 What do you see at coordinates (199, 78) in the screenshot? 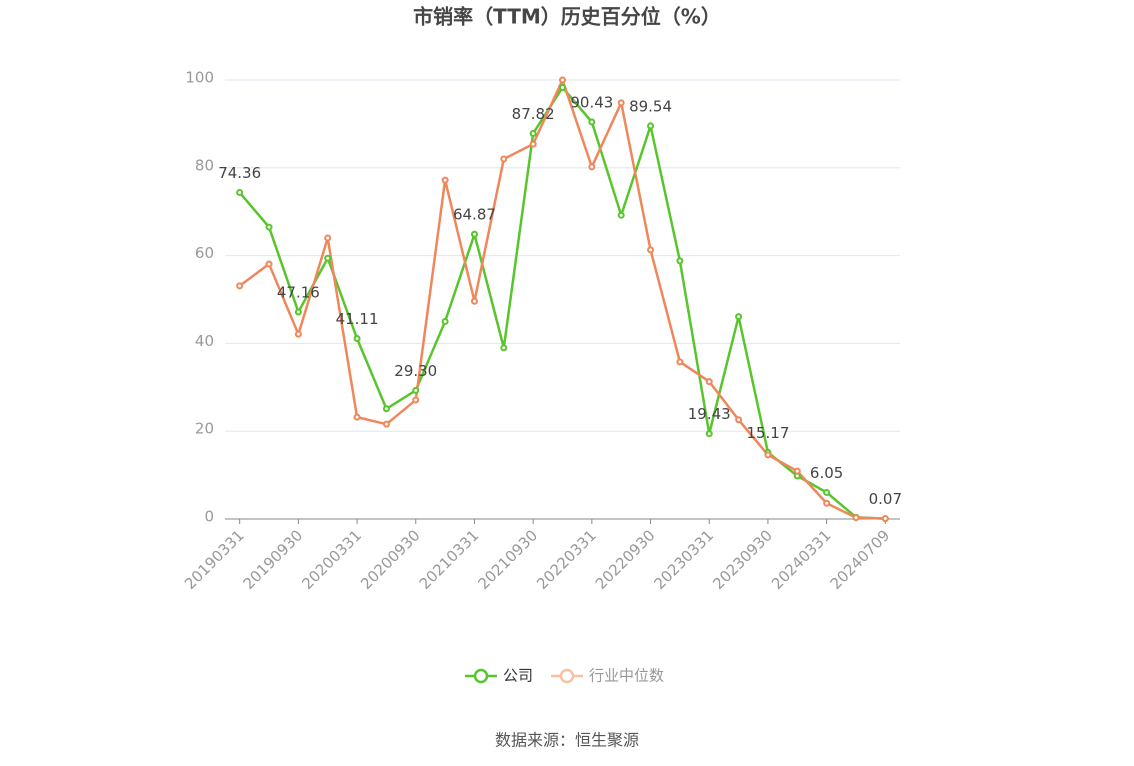
I see `y-tick-label: 100` at bounding box center [199, 78].